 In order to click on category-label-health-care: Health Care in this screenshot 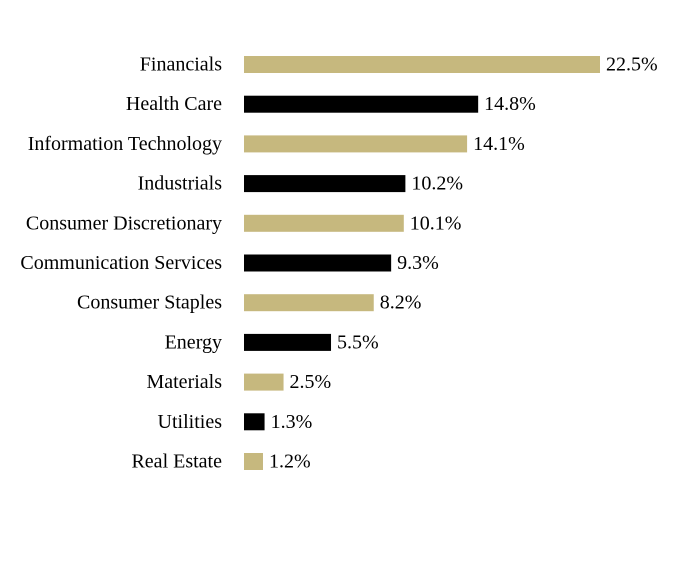, I will do `click(174, 104)`.